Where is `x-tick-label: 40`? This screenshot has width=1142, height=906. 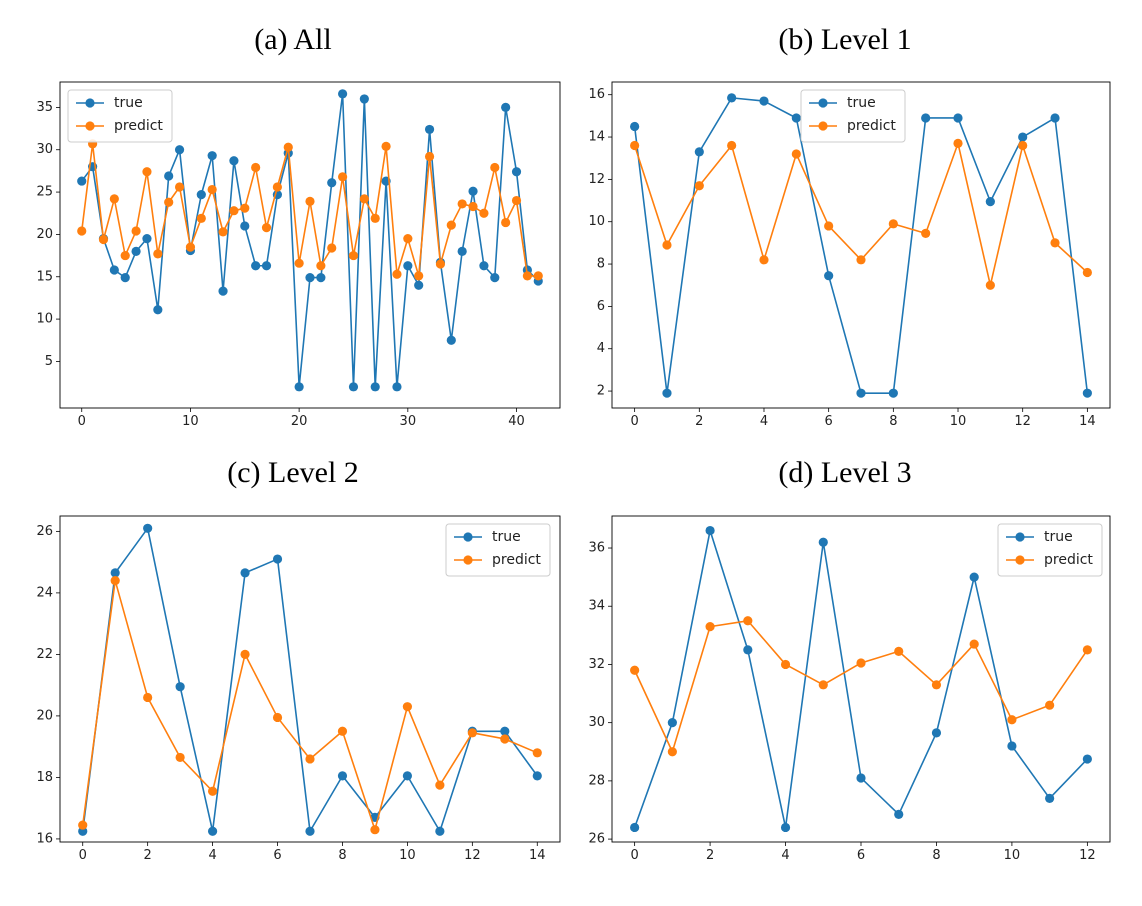
x-tick-label: 40 is located at coordinates (516, 421).